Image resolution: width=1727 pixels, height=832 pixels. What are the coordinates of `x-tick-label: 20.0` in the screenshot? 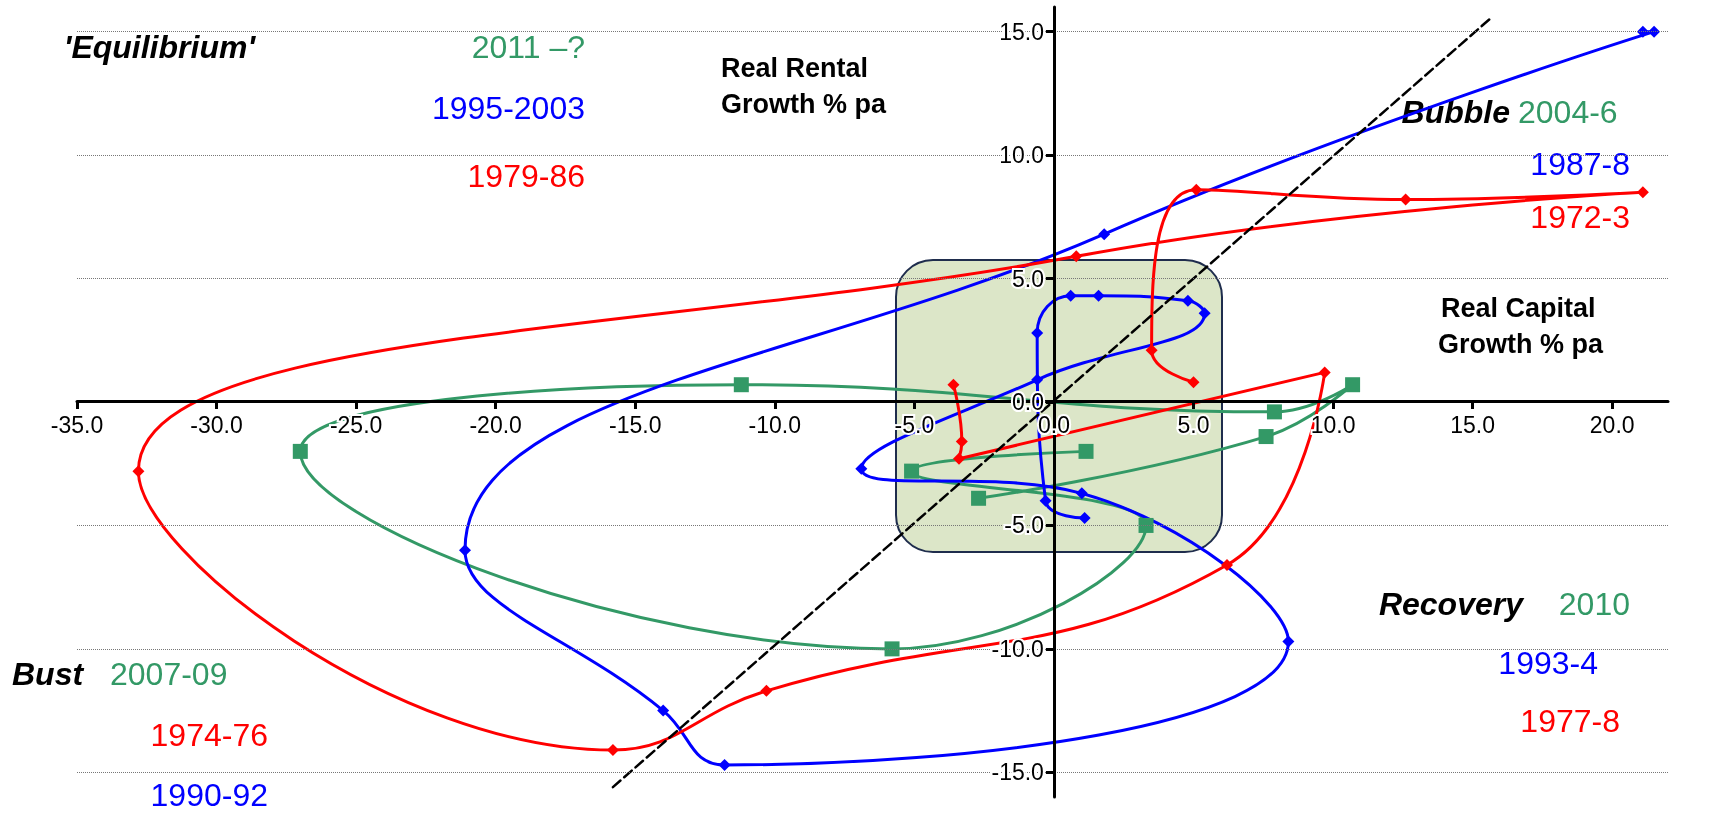 It's located at (1612, 424).